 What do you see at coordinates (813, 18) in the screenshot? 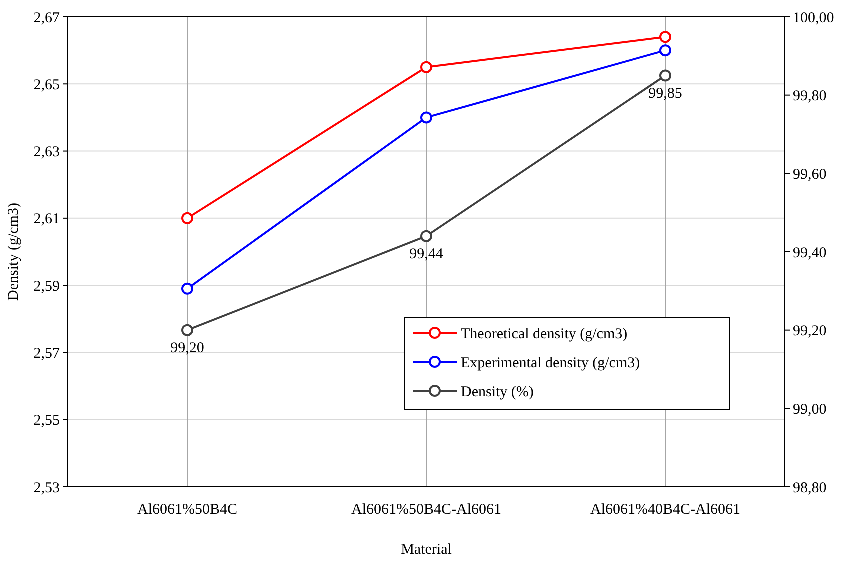
I see `y2-tick-label: 100,00` at bounding box center [813, 18].